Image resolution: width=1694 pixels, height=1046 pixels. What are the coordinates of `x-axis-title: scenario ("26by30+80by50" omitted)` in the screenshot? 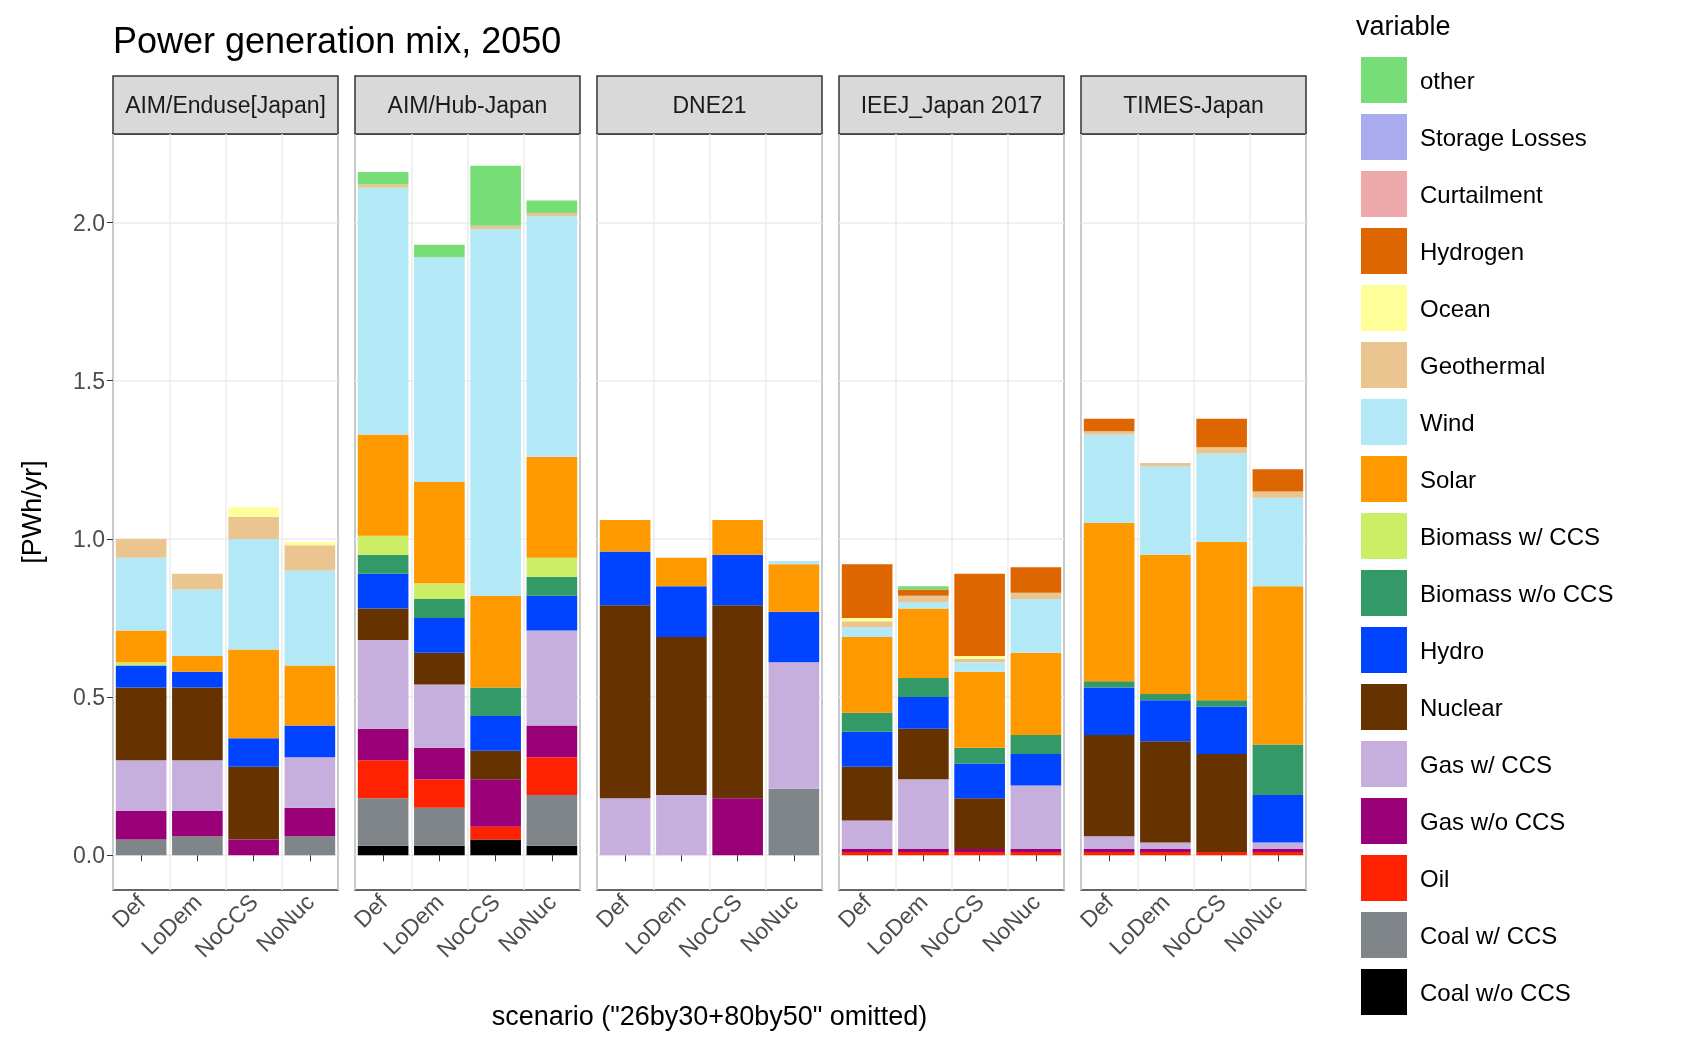 It's located at (709, 1015).